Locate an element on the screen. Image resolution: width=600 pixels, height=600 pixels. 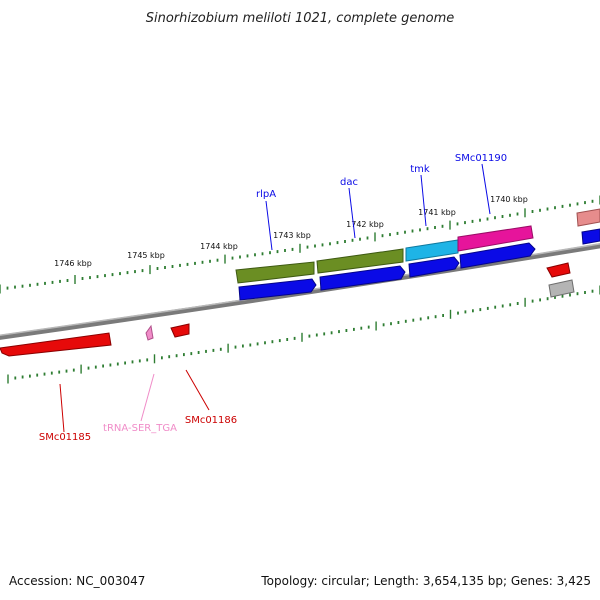
cds-SMc01190 is located at coordinates (495, 238).